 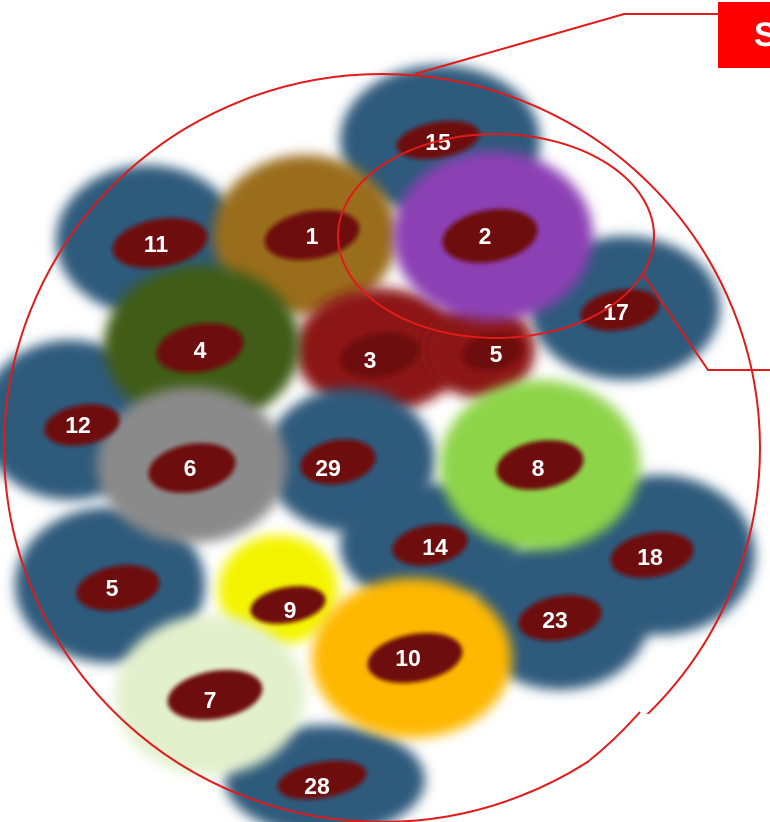 I want to click on cell-14-nucleus, so click(x=430, y=545).